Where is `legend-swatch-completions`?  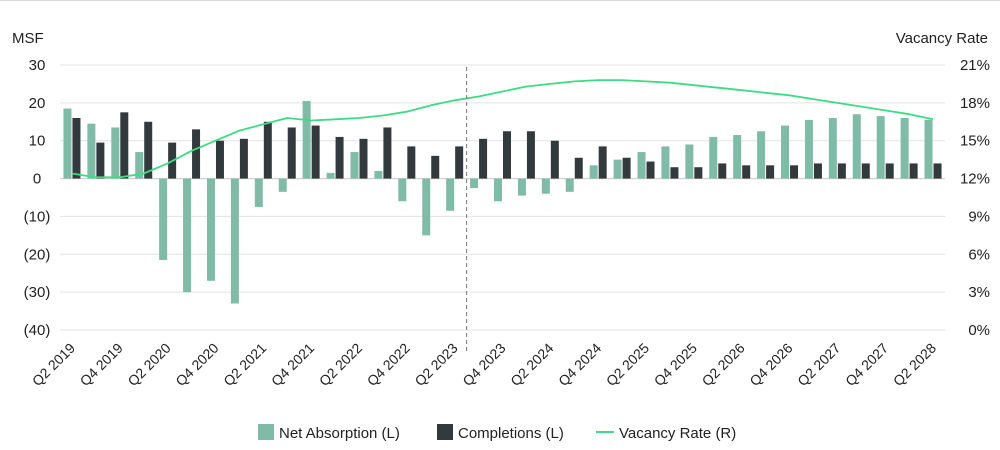
legend-swatch-completions is located at coordinates (445, 432).